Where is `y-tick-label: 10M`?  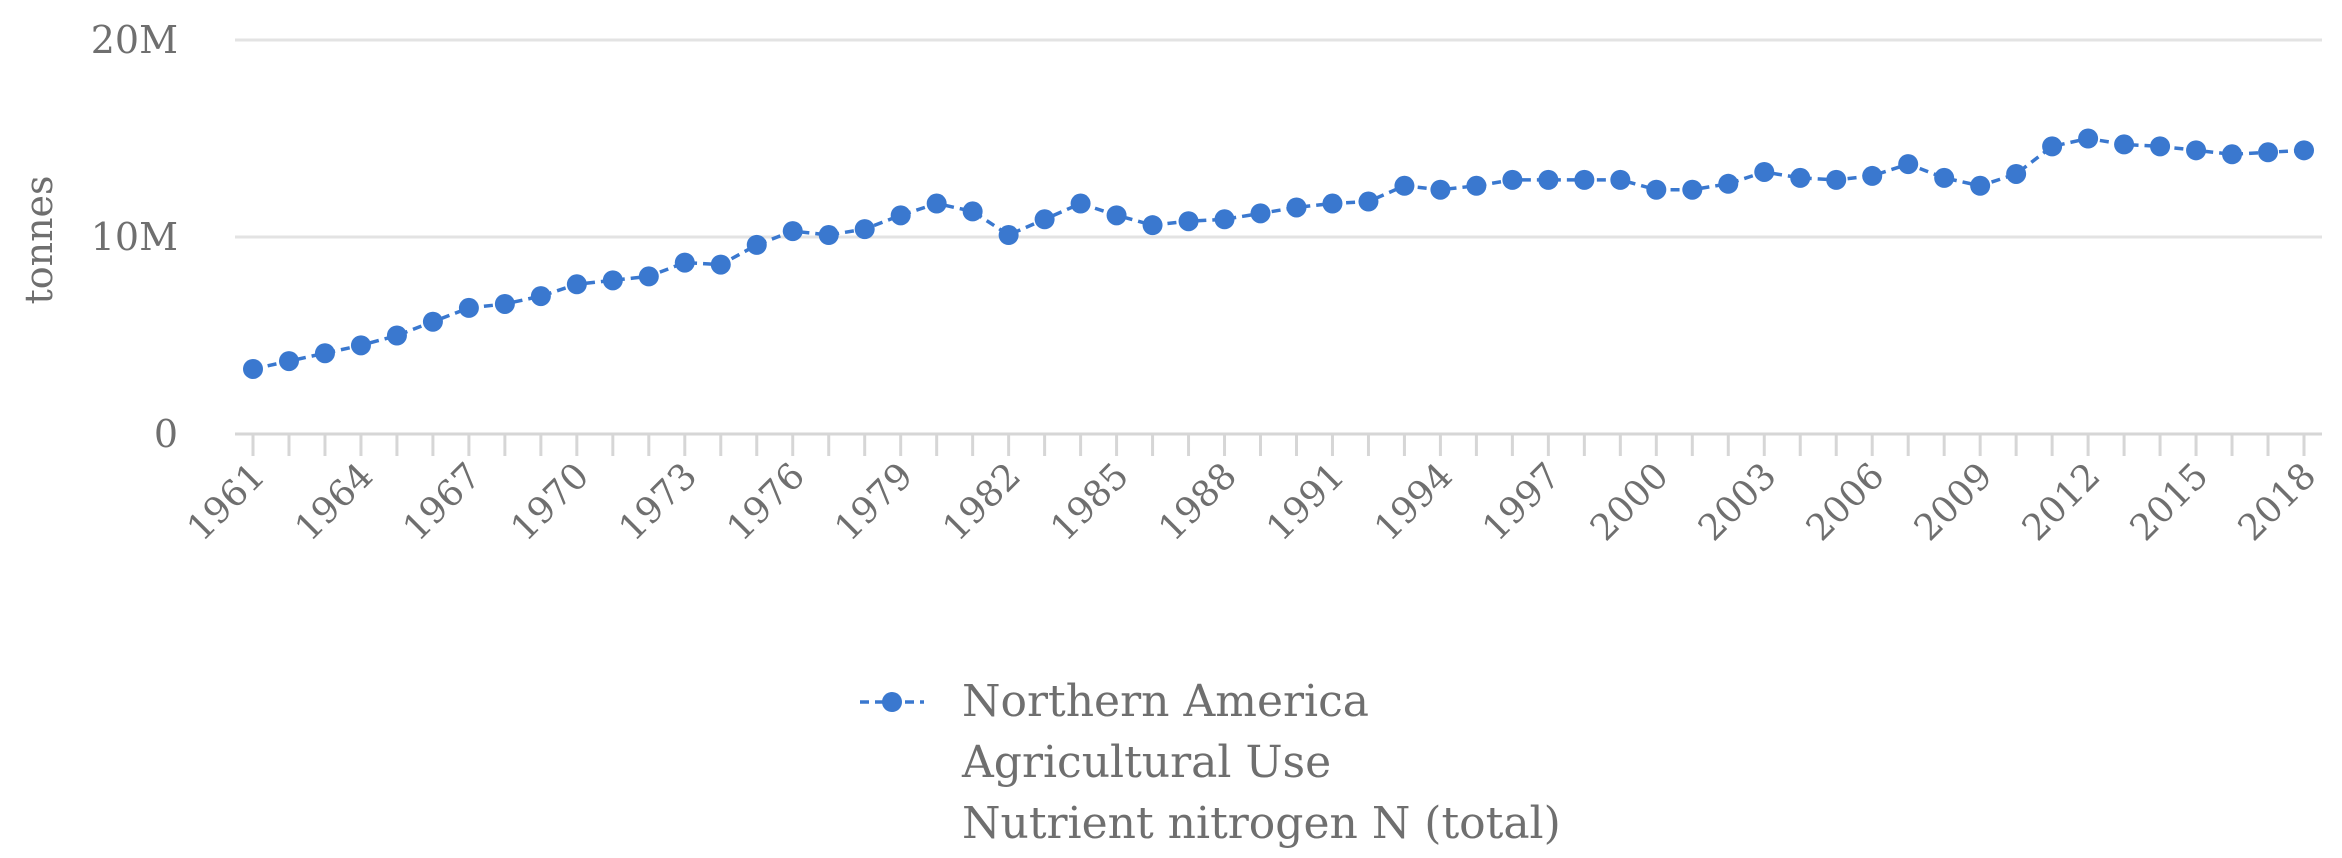 y-tick-label: 10M is located at coordinates (134, 237).